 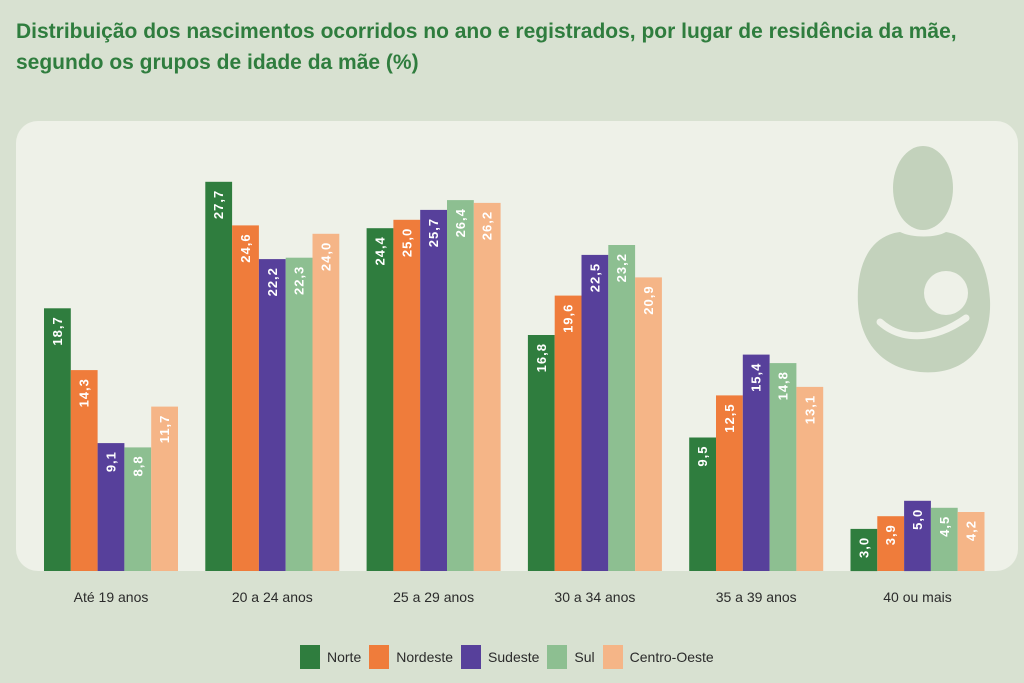 What do you see at coordinates (671, 657) in the screenshot?
I see `legend-label-centro-oeste: Centro-Oeste` at bounding box center [671, 657].